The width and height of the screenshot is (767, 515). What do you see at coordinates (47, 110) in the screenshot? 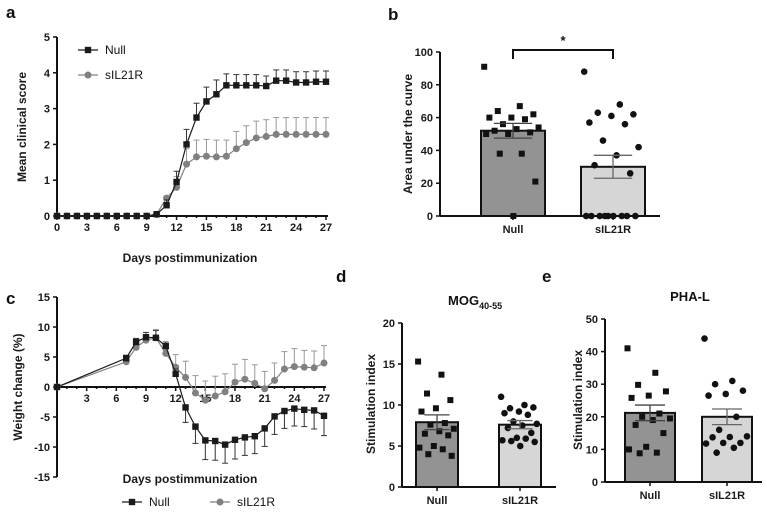
I see `a-y-tick-label: 3` at bounding box center [47, 110].